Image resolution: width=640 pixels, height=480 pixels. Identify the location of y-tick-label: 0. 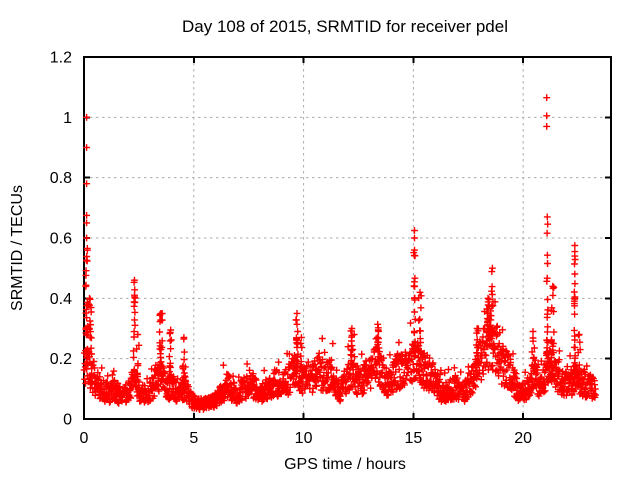
(67, 420).